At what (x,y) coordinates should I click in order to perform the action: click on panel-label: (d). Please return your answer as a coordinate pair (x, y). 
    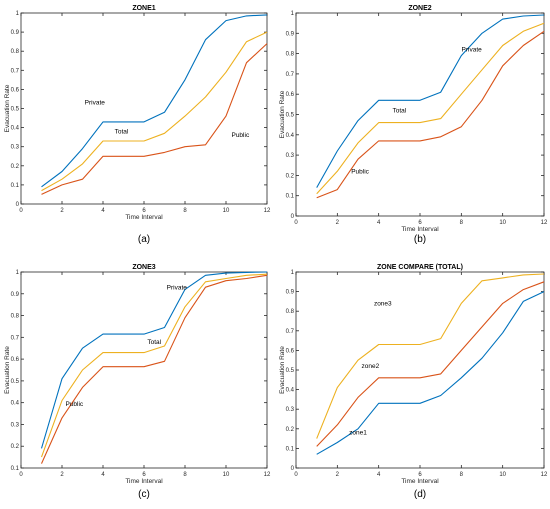
    Looking at the image, I should click on (420, 494).